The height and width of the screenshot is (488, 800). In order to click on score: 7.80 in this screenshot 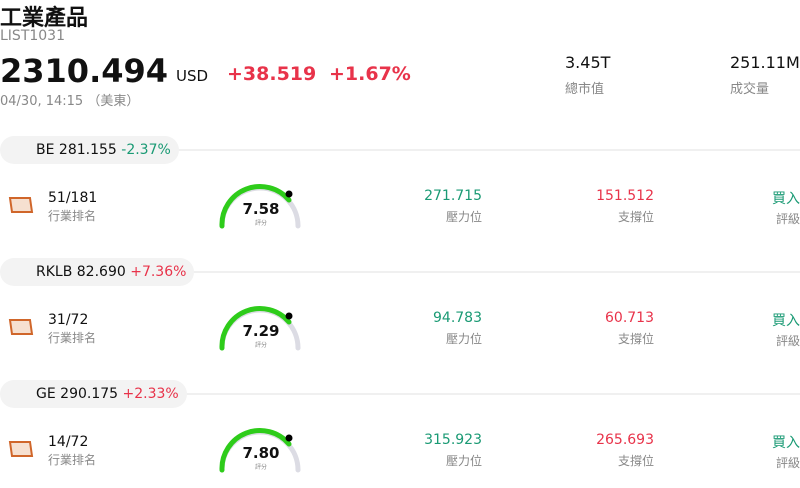, I will do `click(261, 453)`.